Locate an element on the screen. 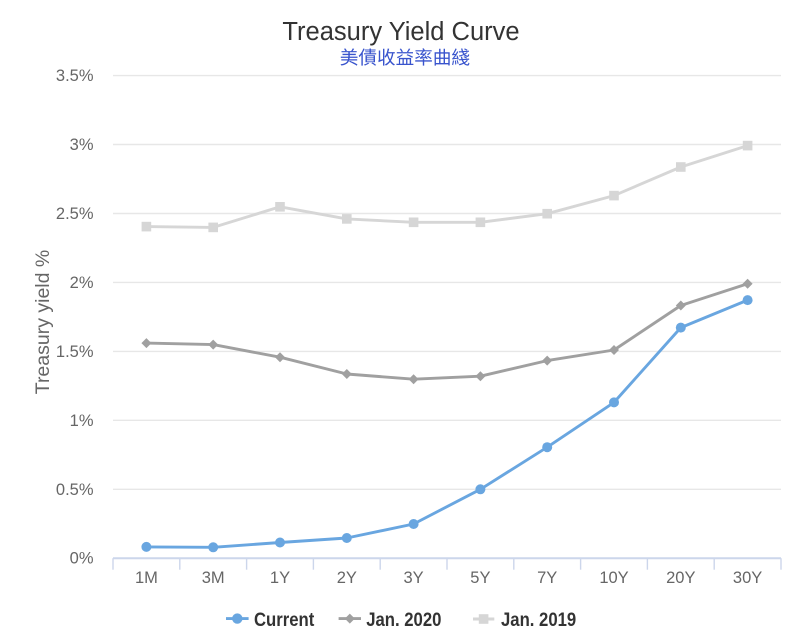 Image resolution: width=800 pixels, height=638 pixels. svg-text: 3Y is located at coordinates (414, 578).